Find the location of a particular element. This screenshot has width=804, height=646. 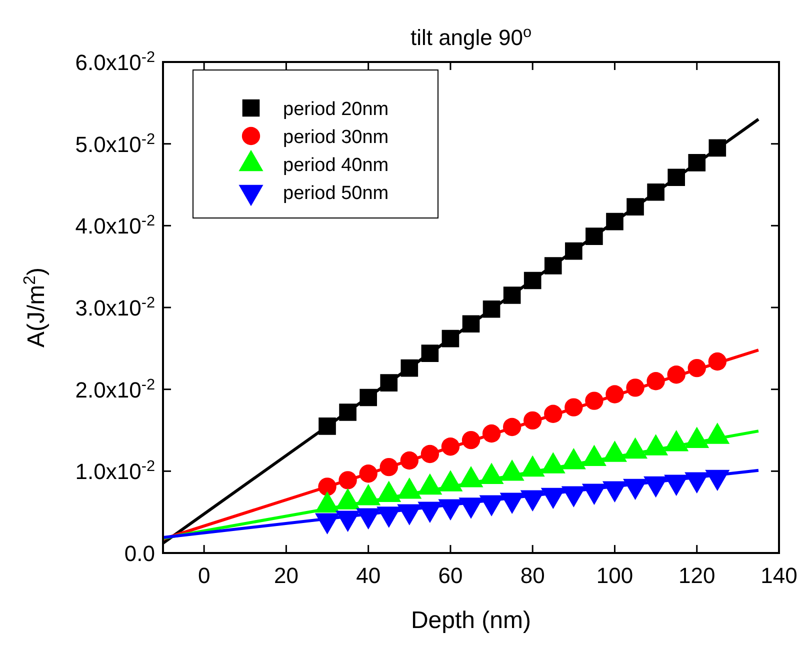

x-tick-label: 140 is located at coordinates (779, 575).